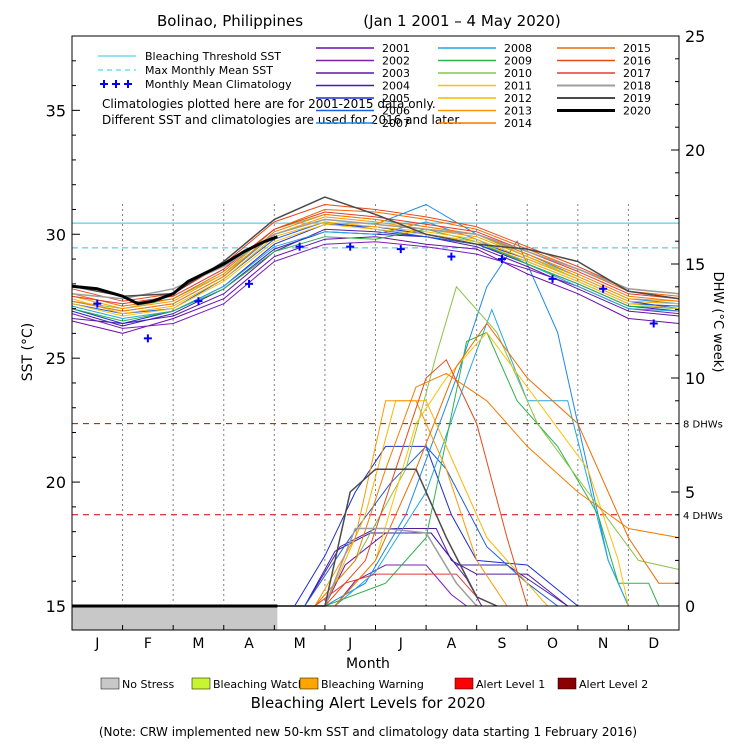  I want to click on chart-date-range: (Jan 1 2001 – 4 May 2020), so click(461, 21).